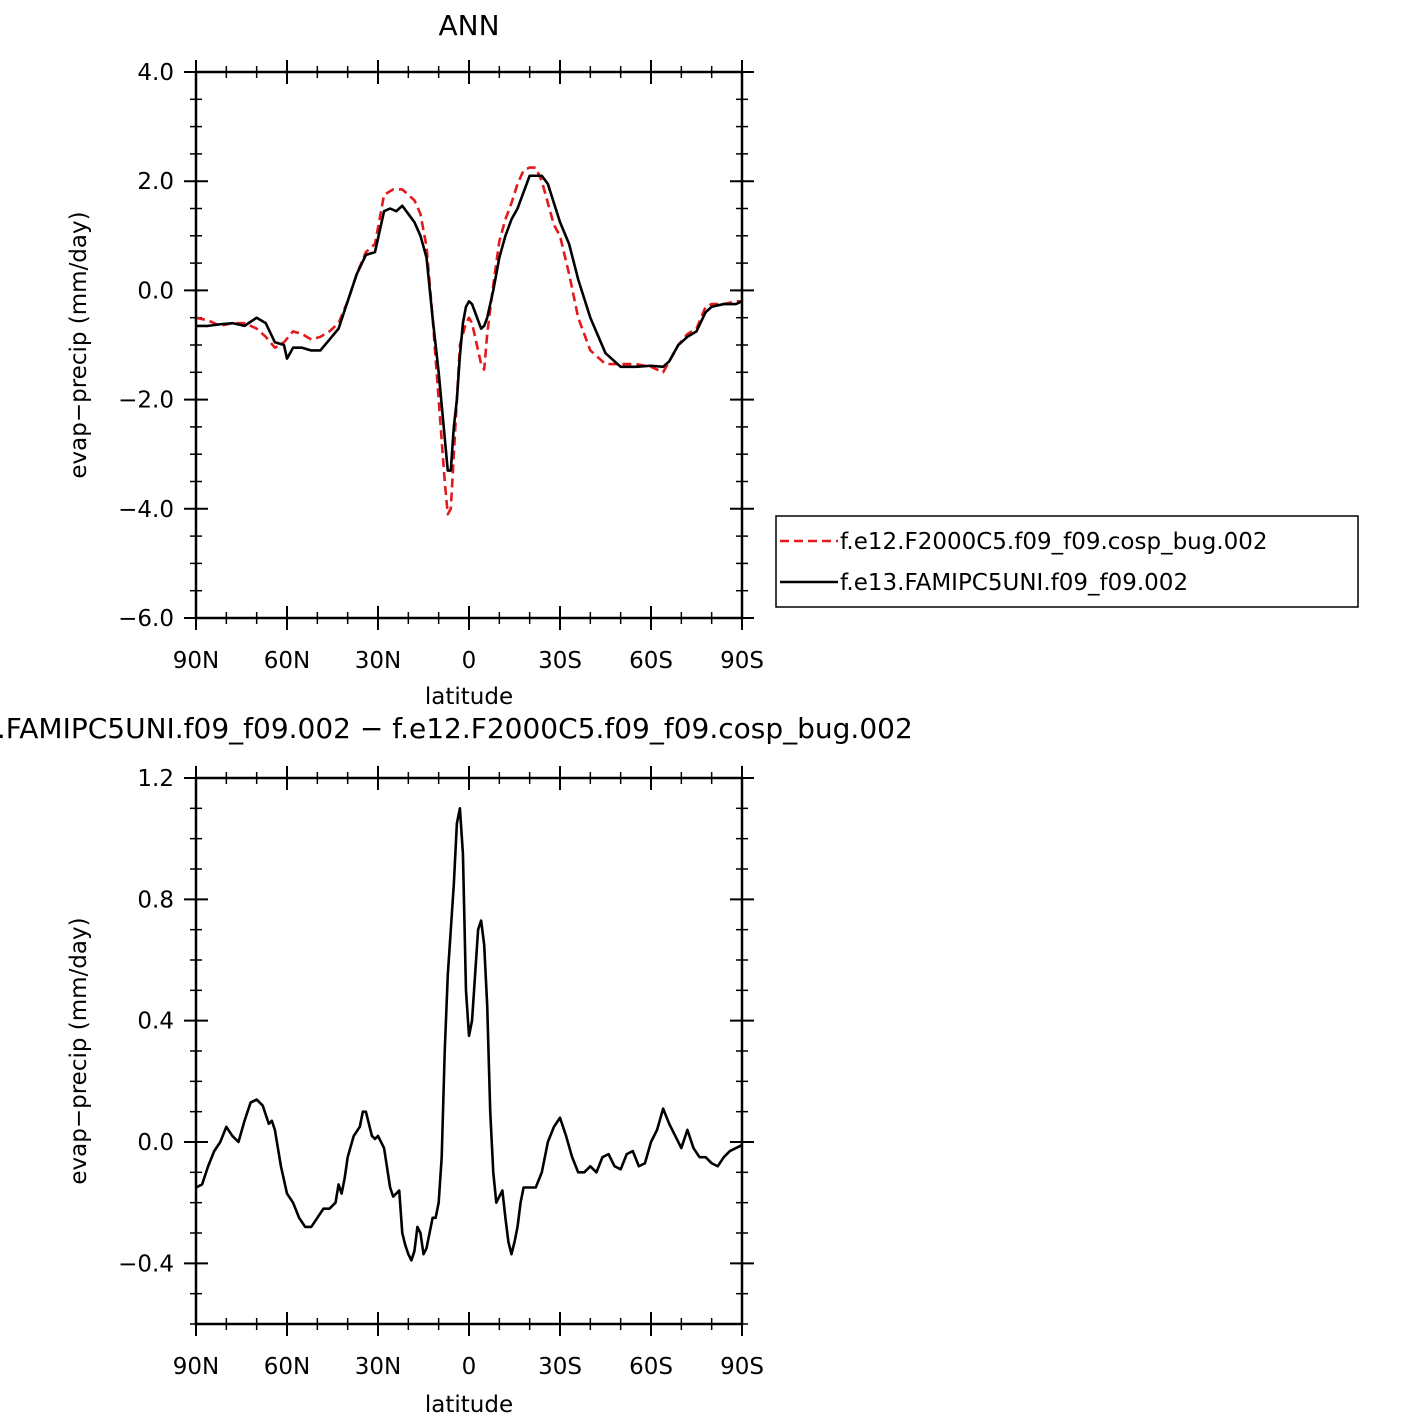 Image resolution: width=1422 pixels, height=1424 pixels. What do you see at coordinates (79, 1050) in the screenshot?
I see `panel-bottom-ylabel: evap−precip (mm/day)` at bounding box center [79, 1050].